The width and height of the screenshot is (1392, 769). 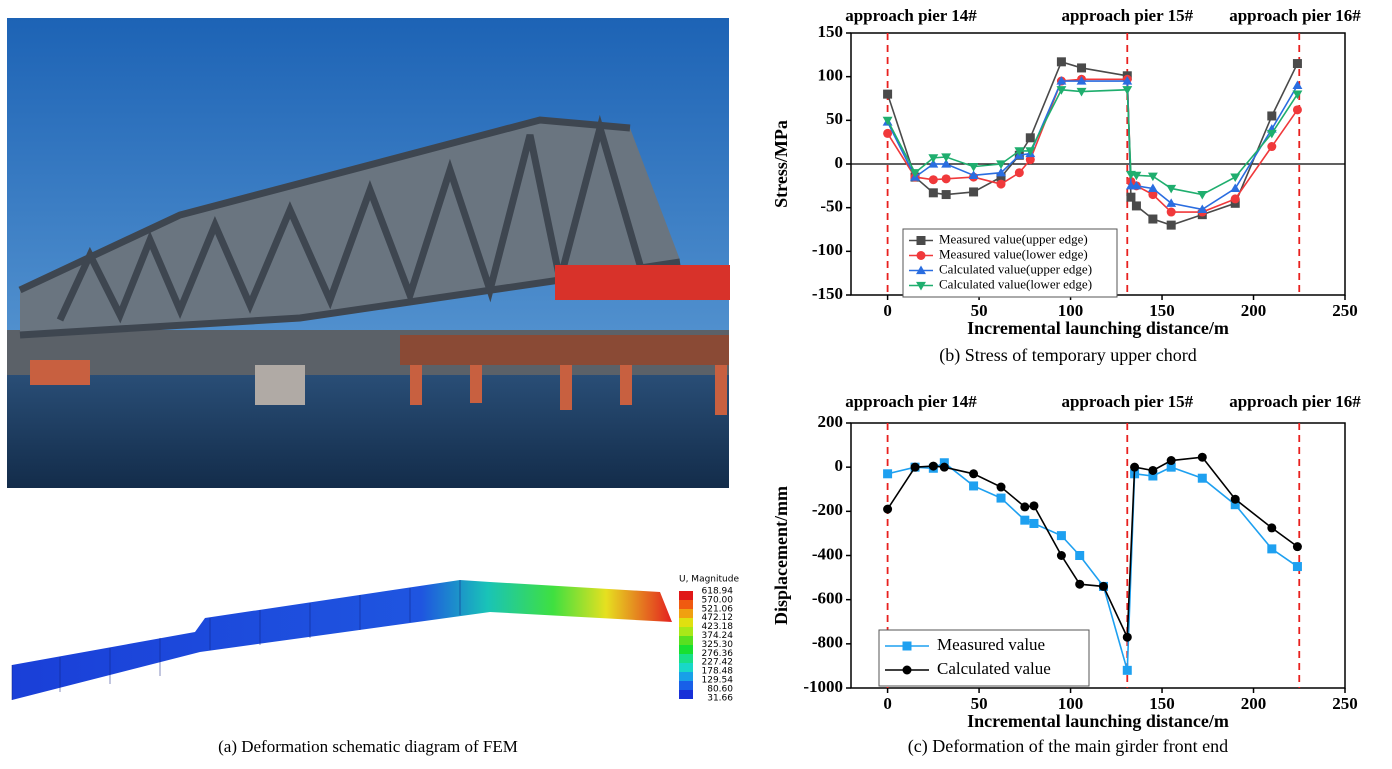 I want to click on y-tick-label: 200, so click(x=831, y=421).